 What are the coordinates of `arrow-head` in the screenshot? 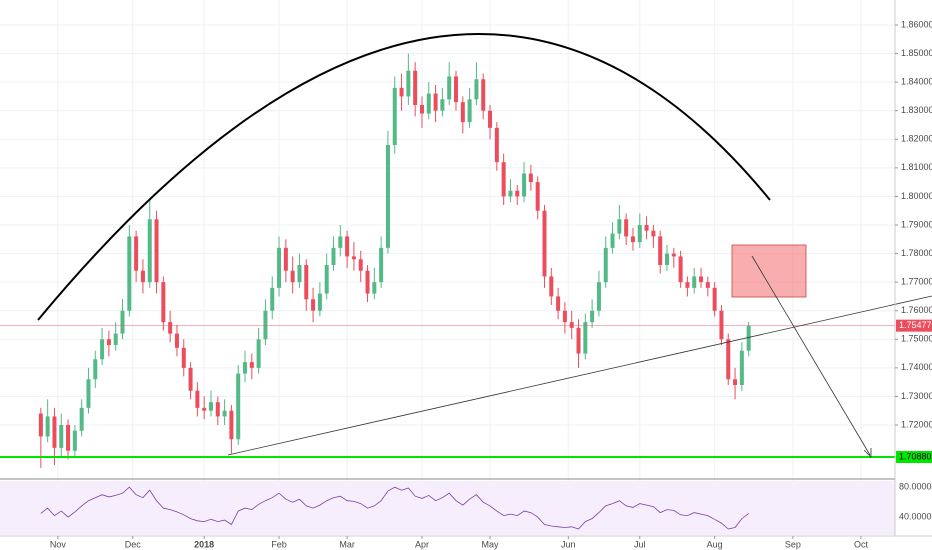 It's located at (867, 453).